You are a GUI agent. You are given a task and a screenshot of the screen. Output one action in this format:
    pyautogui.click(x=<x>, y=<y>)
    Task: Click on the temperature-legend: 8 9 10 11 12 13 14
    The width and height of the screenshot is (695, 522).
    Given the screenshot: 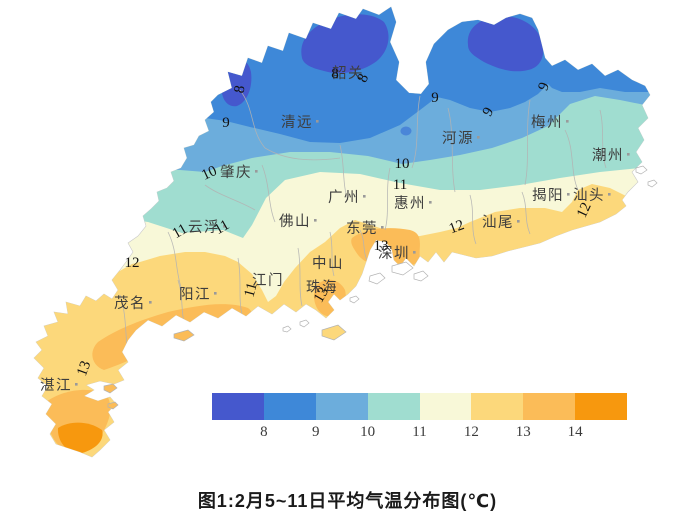 What is the action you would take?
    pyautogui.click(x=419, y=423)
    